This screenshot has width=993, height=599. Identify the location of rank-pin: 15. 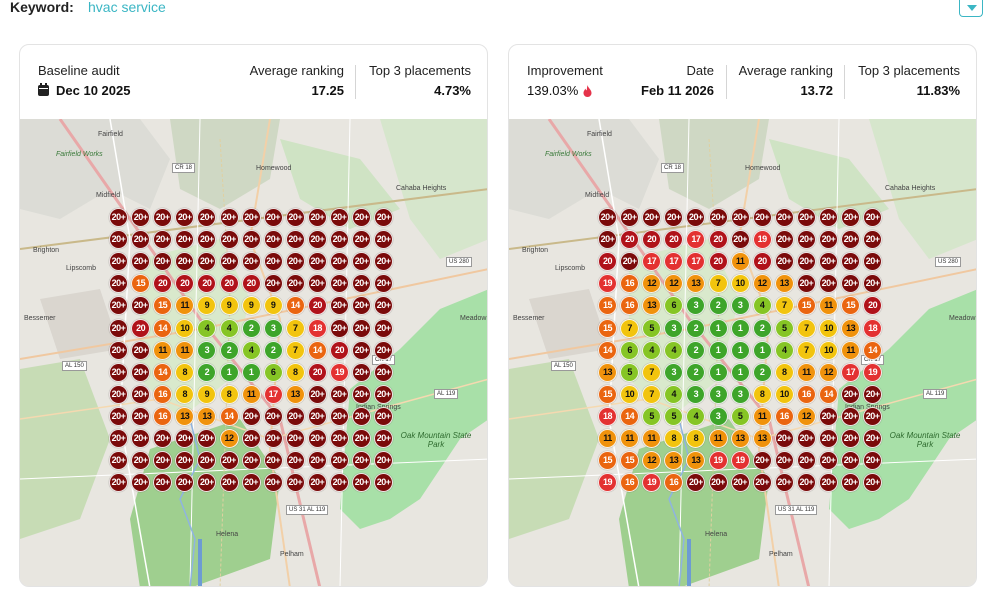
(630, 461).